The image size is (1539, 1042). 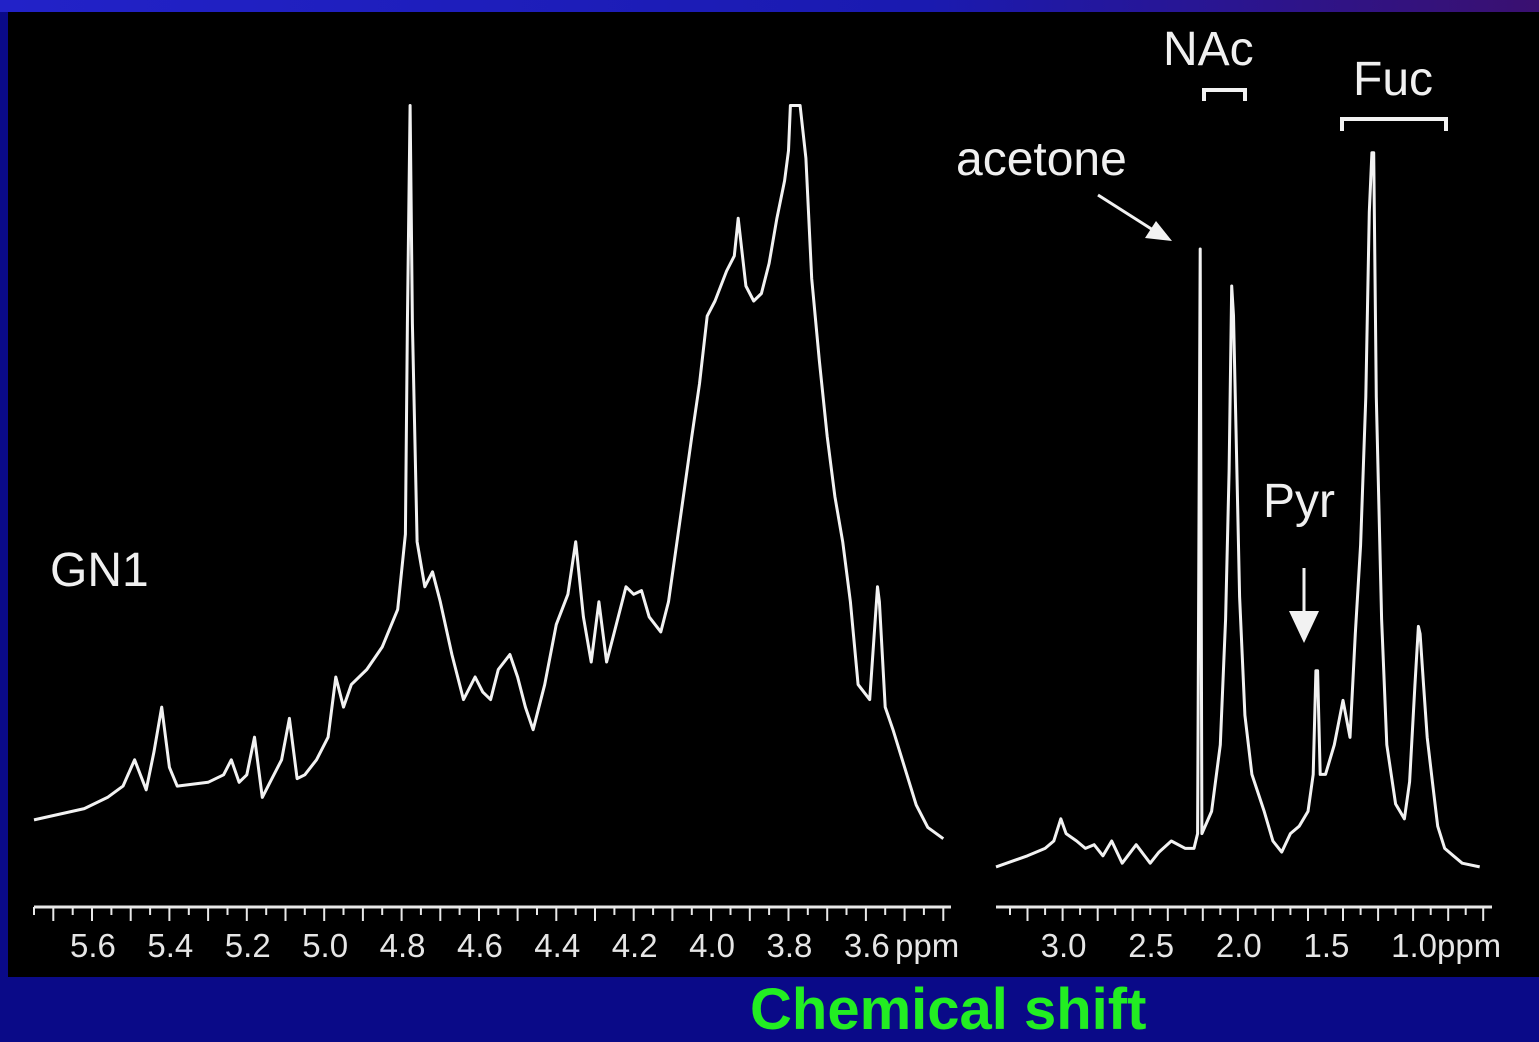 I want to click on x-tick-label: 5.0, so click(x=325, y=945).